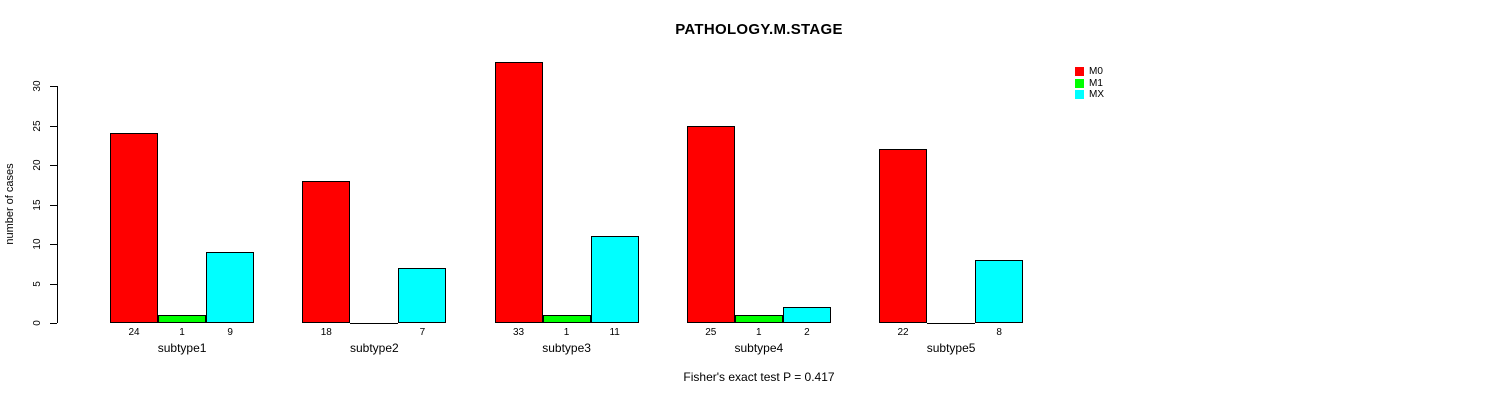 Image resolution: width=1490 pixels, height=400 pixels. I want to click on bar-m0-subtype4, so click(710, 224).